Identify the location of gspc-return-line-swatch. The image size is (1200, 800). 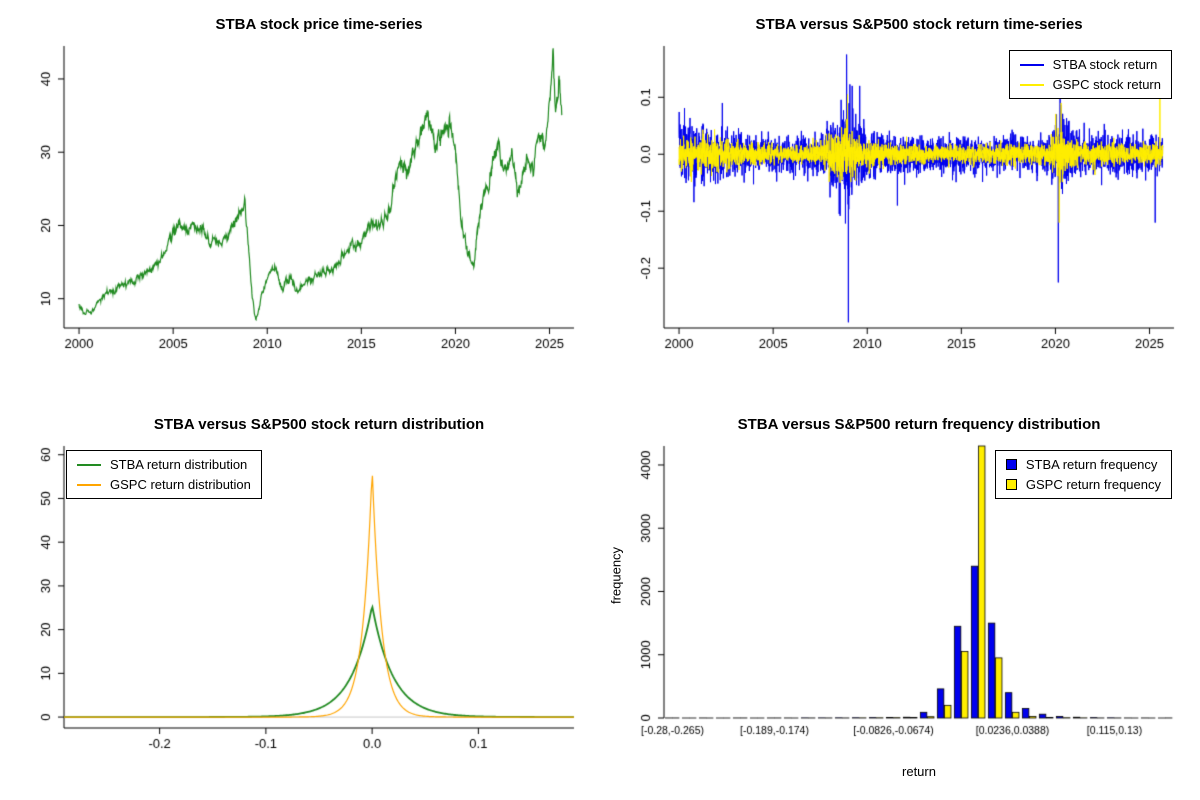
(1031, 84).